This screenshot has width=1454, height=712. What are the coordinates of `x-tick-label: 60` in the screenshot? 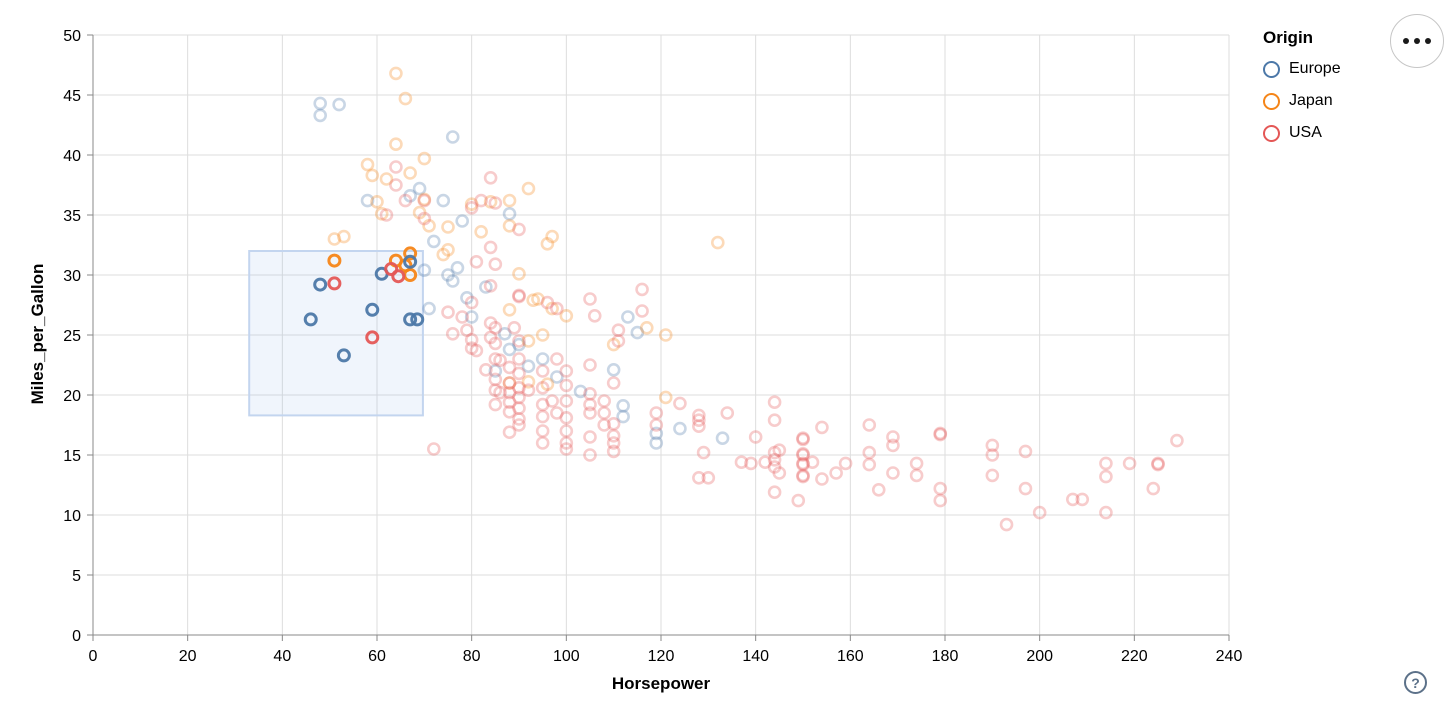 It's located at (377, 656).